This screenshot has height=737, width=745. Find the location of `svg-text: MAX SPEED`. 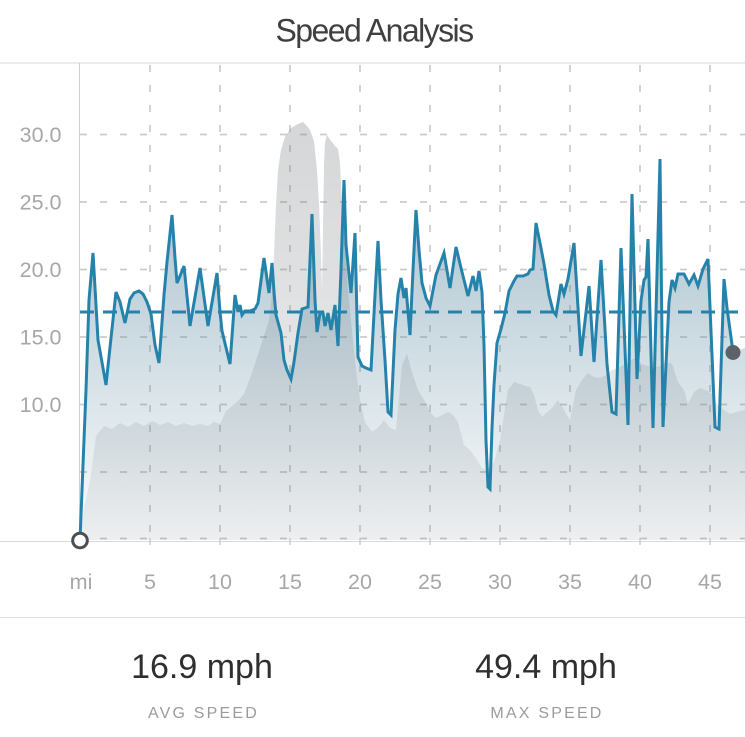

svg-text: MAX SPEED is located at coordinates (546, 713).